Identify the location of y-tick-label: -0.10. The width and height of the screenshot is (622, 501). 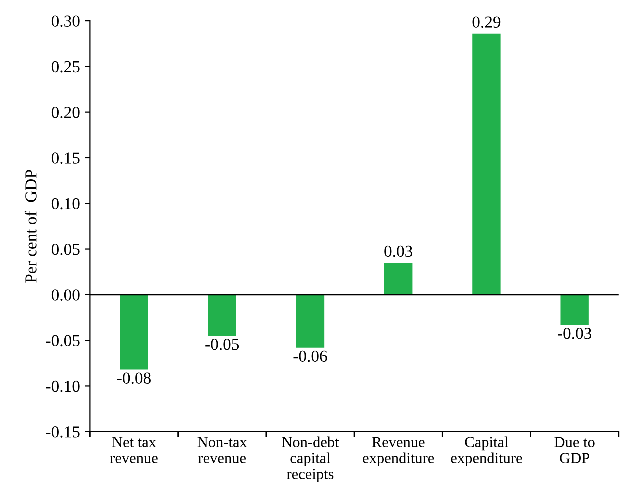
(63, 386).